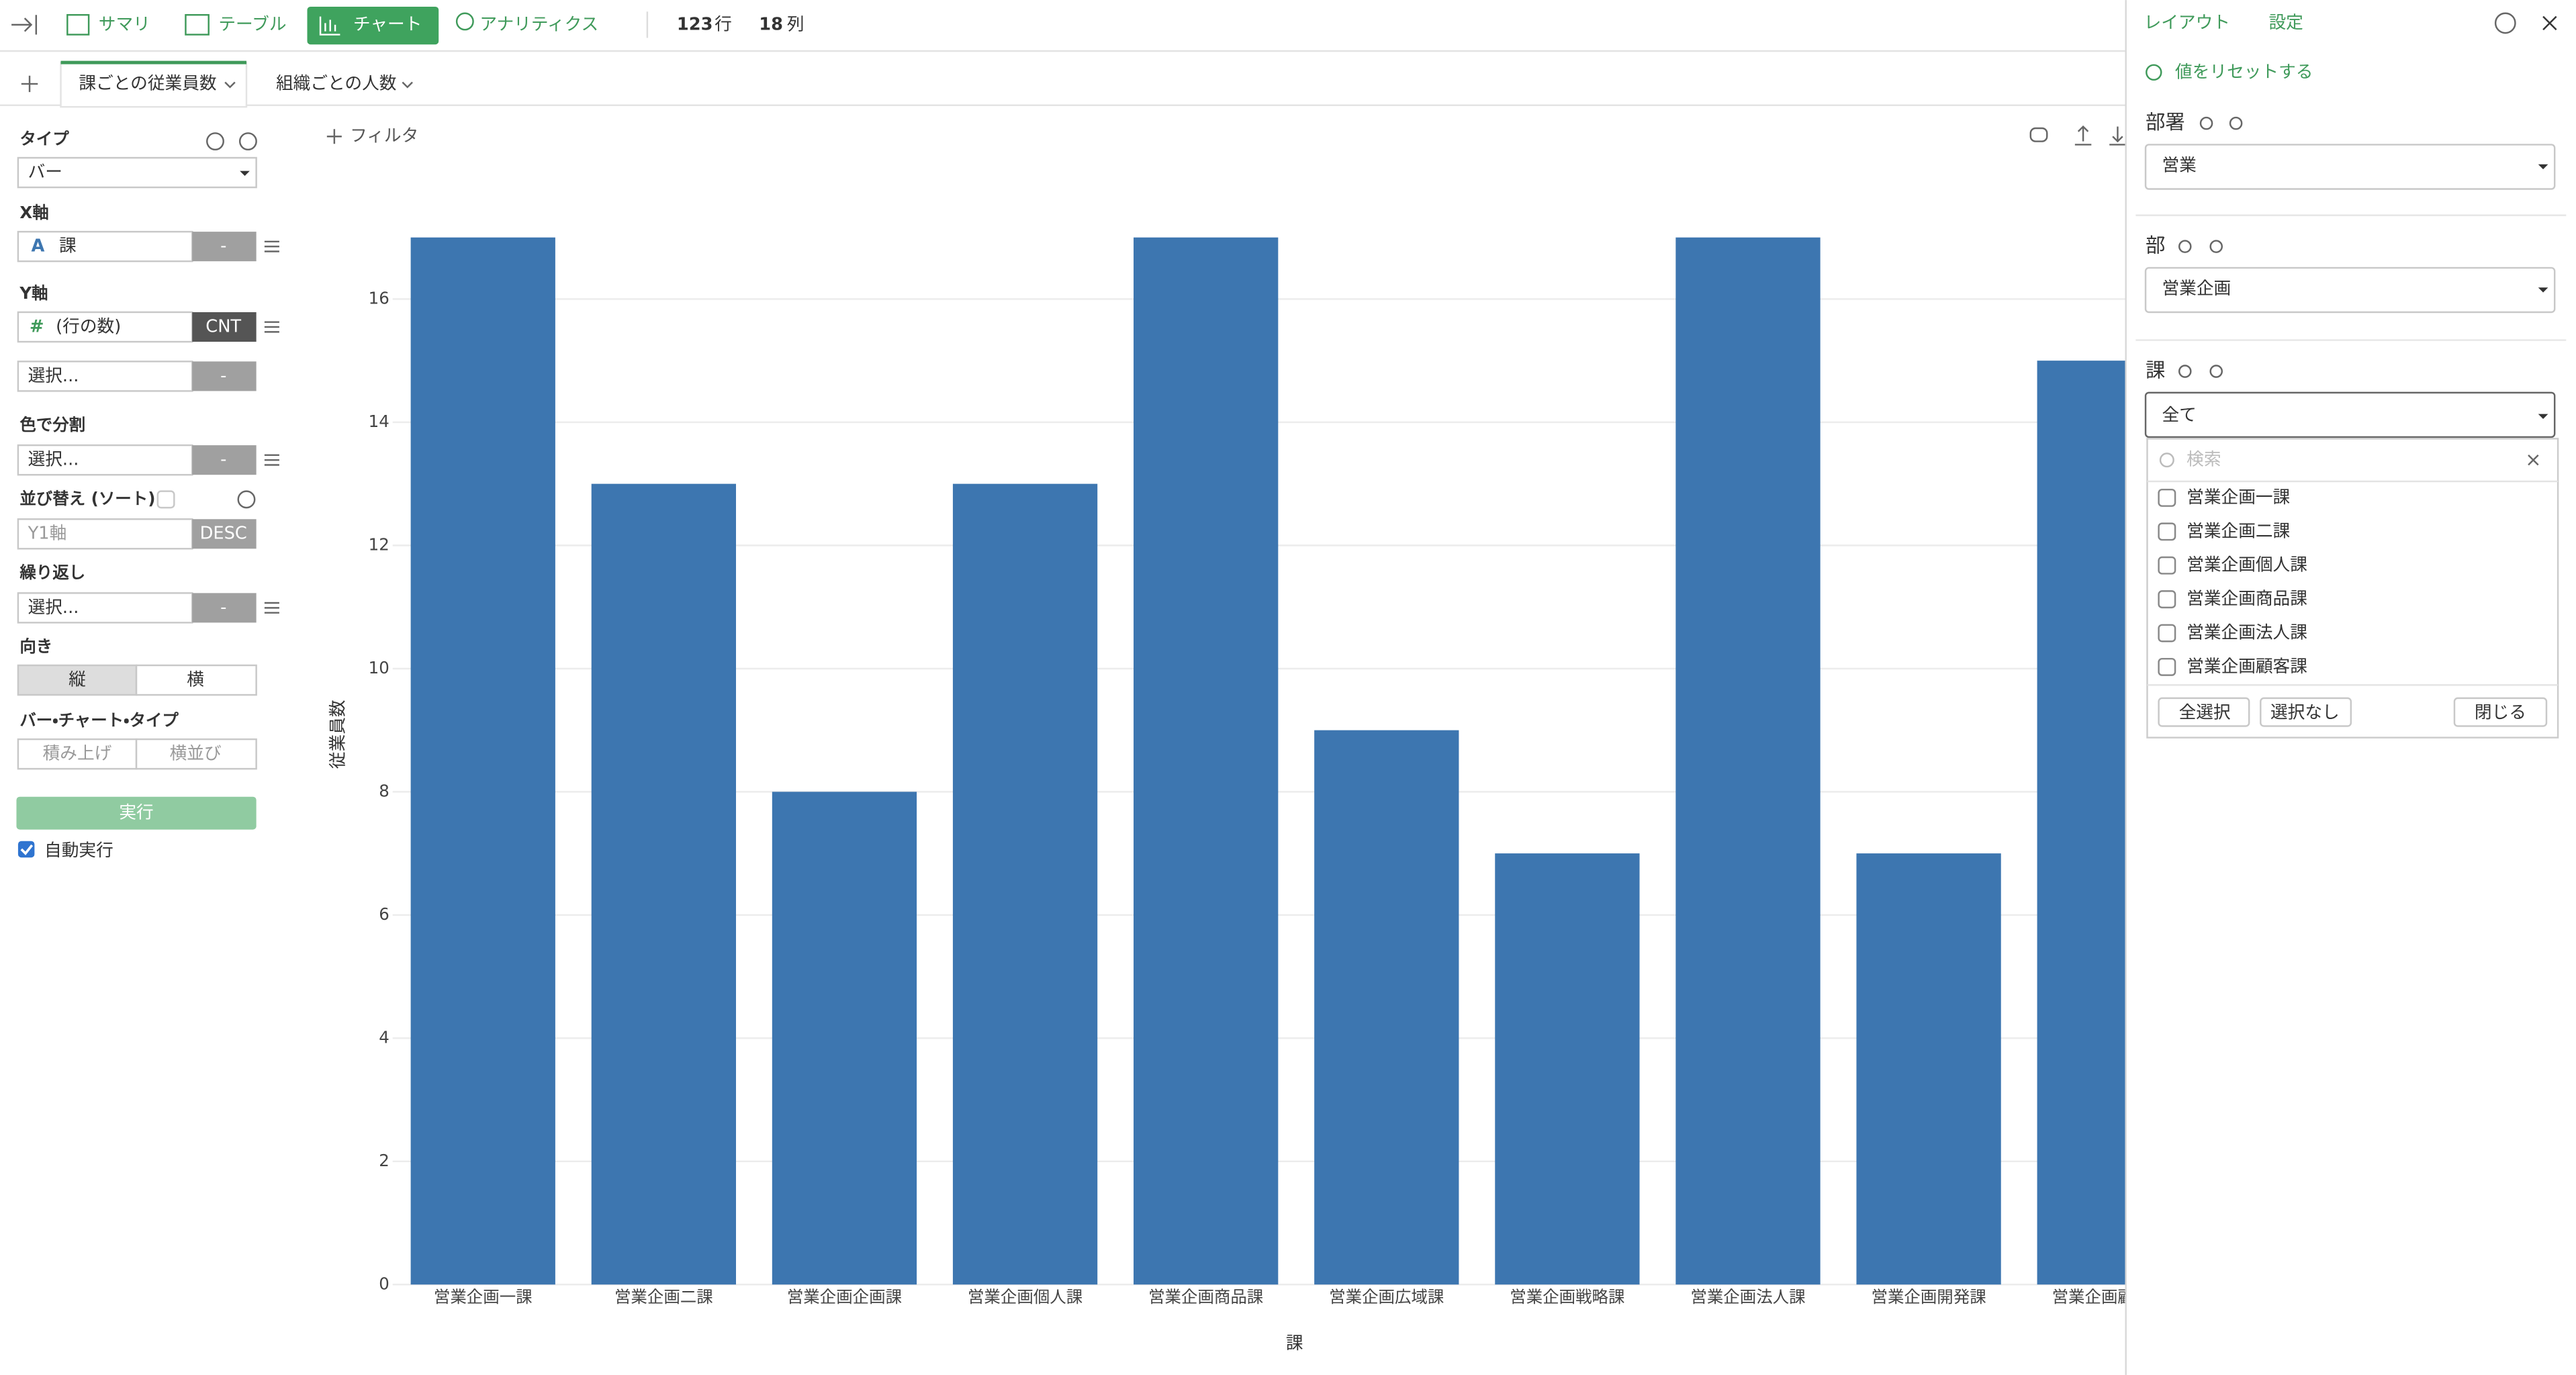  What do you see at coordinates (2083, 135) in the screenshot?
I see `export-icon` at bounding box center [2083, 135].